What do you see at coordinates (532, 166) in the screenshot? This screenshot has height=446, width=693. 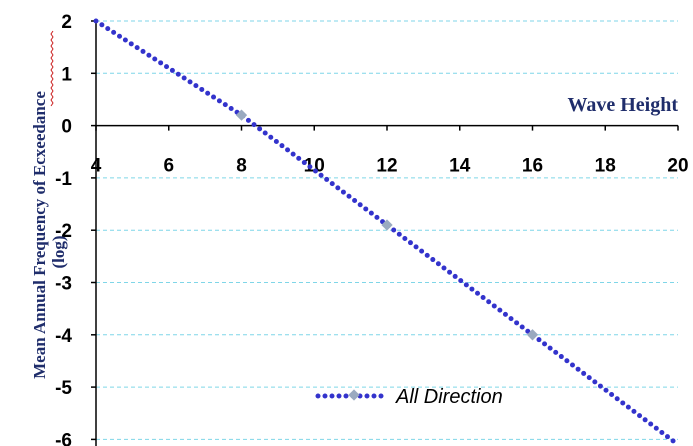 I see `x-tick-label: 16` at bounding box center [532, 166].